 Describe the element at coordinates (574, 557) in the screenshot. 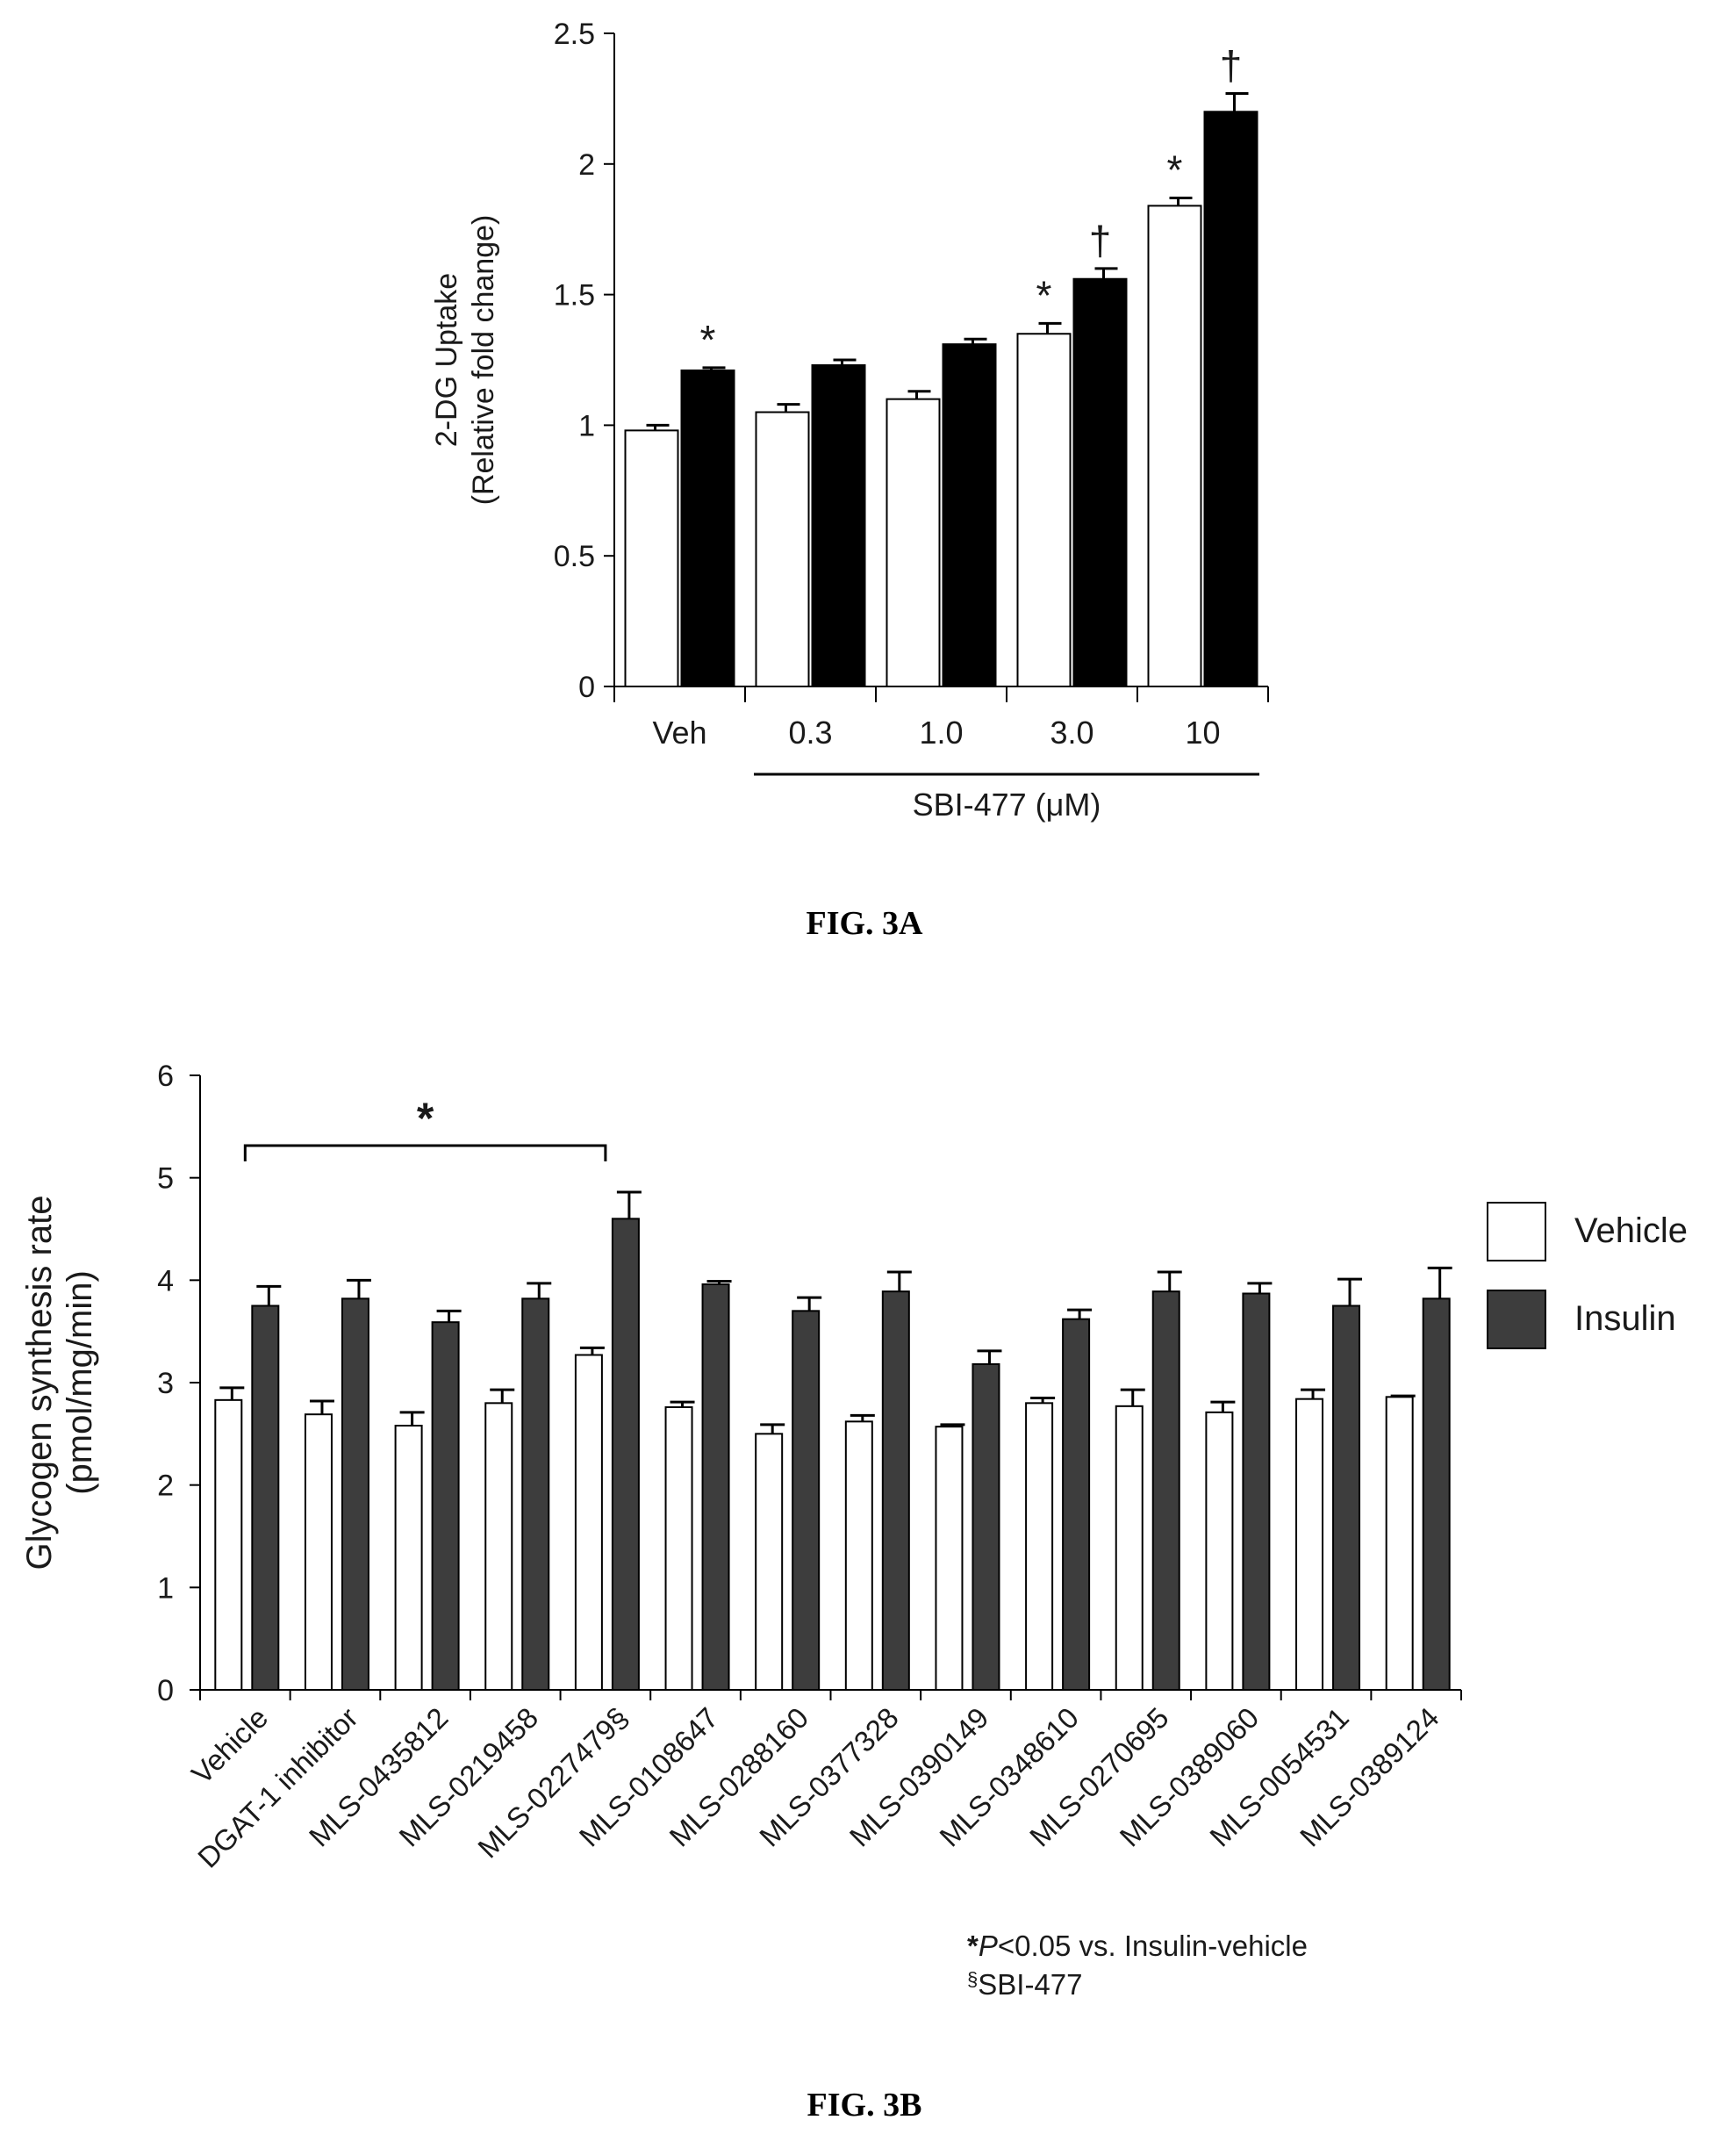

I see `y-tick-label: 0.5` at that location.